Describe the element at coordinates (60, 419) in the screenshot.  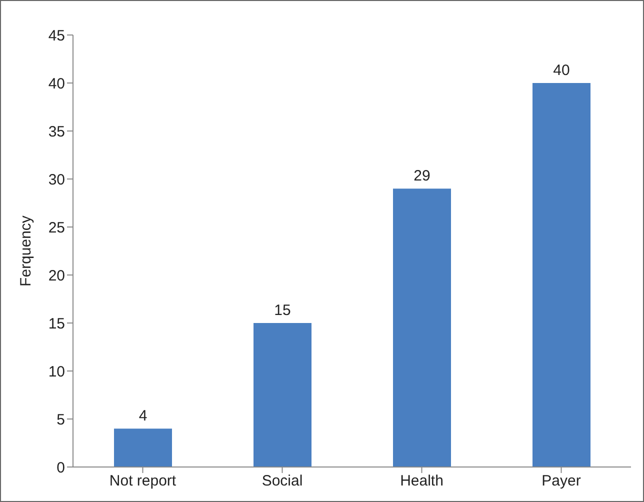
I see `y-tick-label: 5` at that location.